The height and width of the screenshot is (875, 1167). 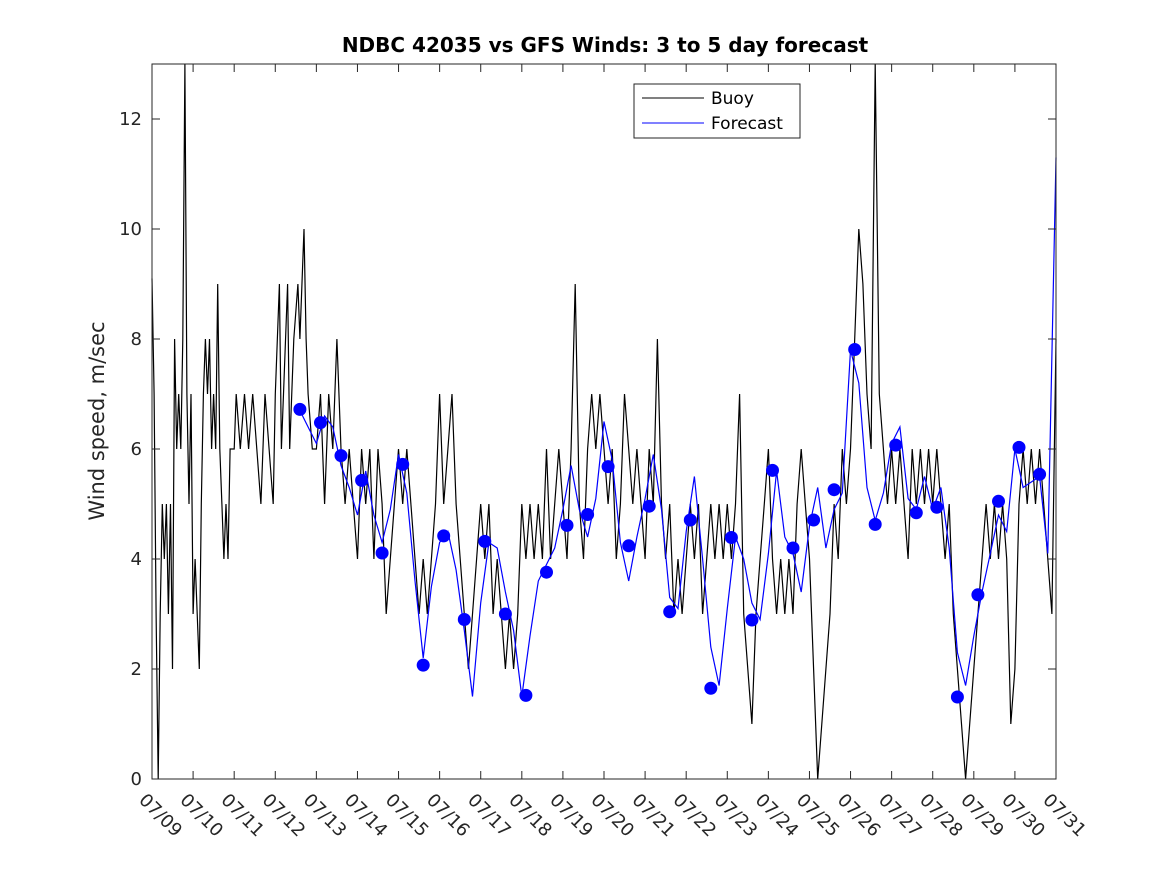 I want to click on legend-box, so click(x=717, y=111).